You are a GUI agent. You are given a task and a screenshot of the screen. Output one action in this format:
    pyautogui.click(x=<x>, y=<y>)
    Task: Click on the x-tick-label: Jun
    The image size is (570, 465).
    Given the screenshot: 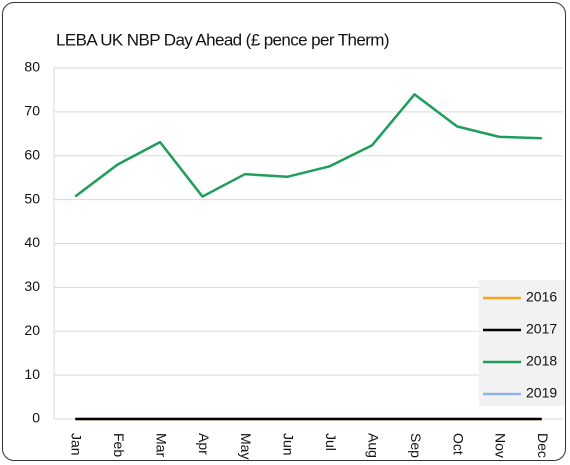 What is the action you would take?
    pyautogui.click(x=289, y=444)
    